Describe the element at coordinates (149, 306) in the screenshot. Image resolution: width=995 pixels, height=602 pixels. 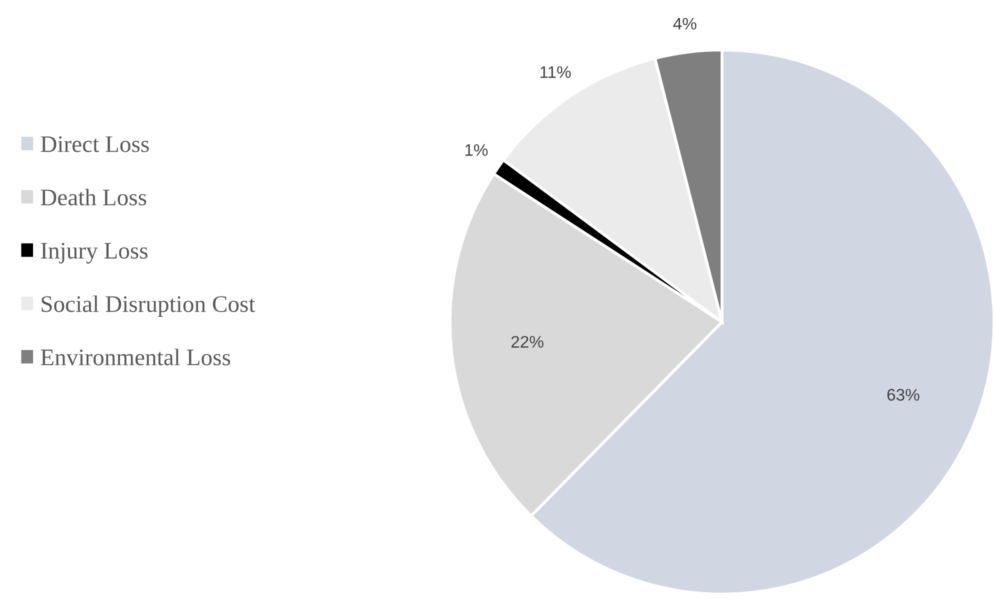
I see `legend-label: Social Disruption Cost` at that location.